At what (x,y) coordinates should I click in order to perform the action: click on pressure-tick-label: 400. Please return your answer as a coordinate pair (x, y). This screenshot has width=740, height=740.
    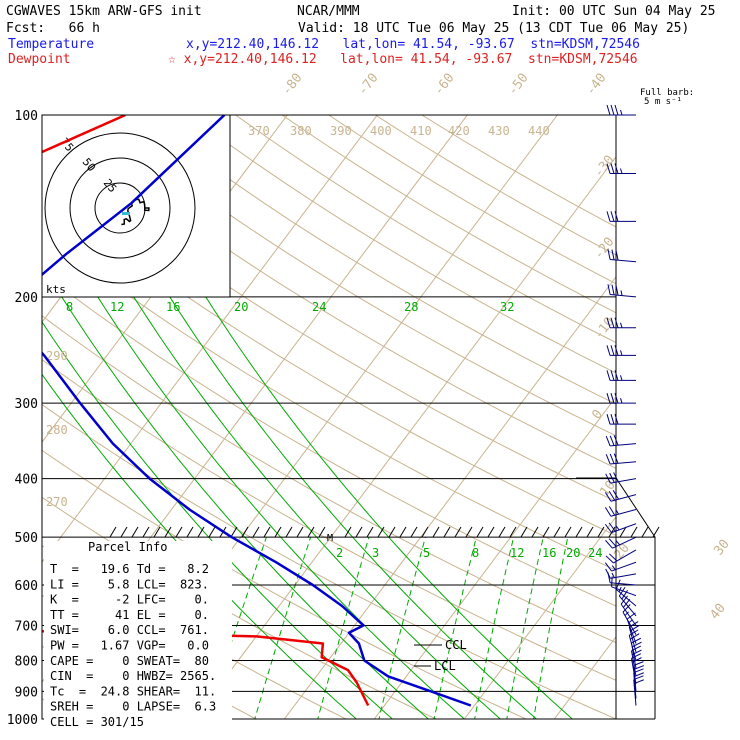
    Looking at the image, I should click on (26, 480).